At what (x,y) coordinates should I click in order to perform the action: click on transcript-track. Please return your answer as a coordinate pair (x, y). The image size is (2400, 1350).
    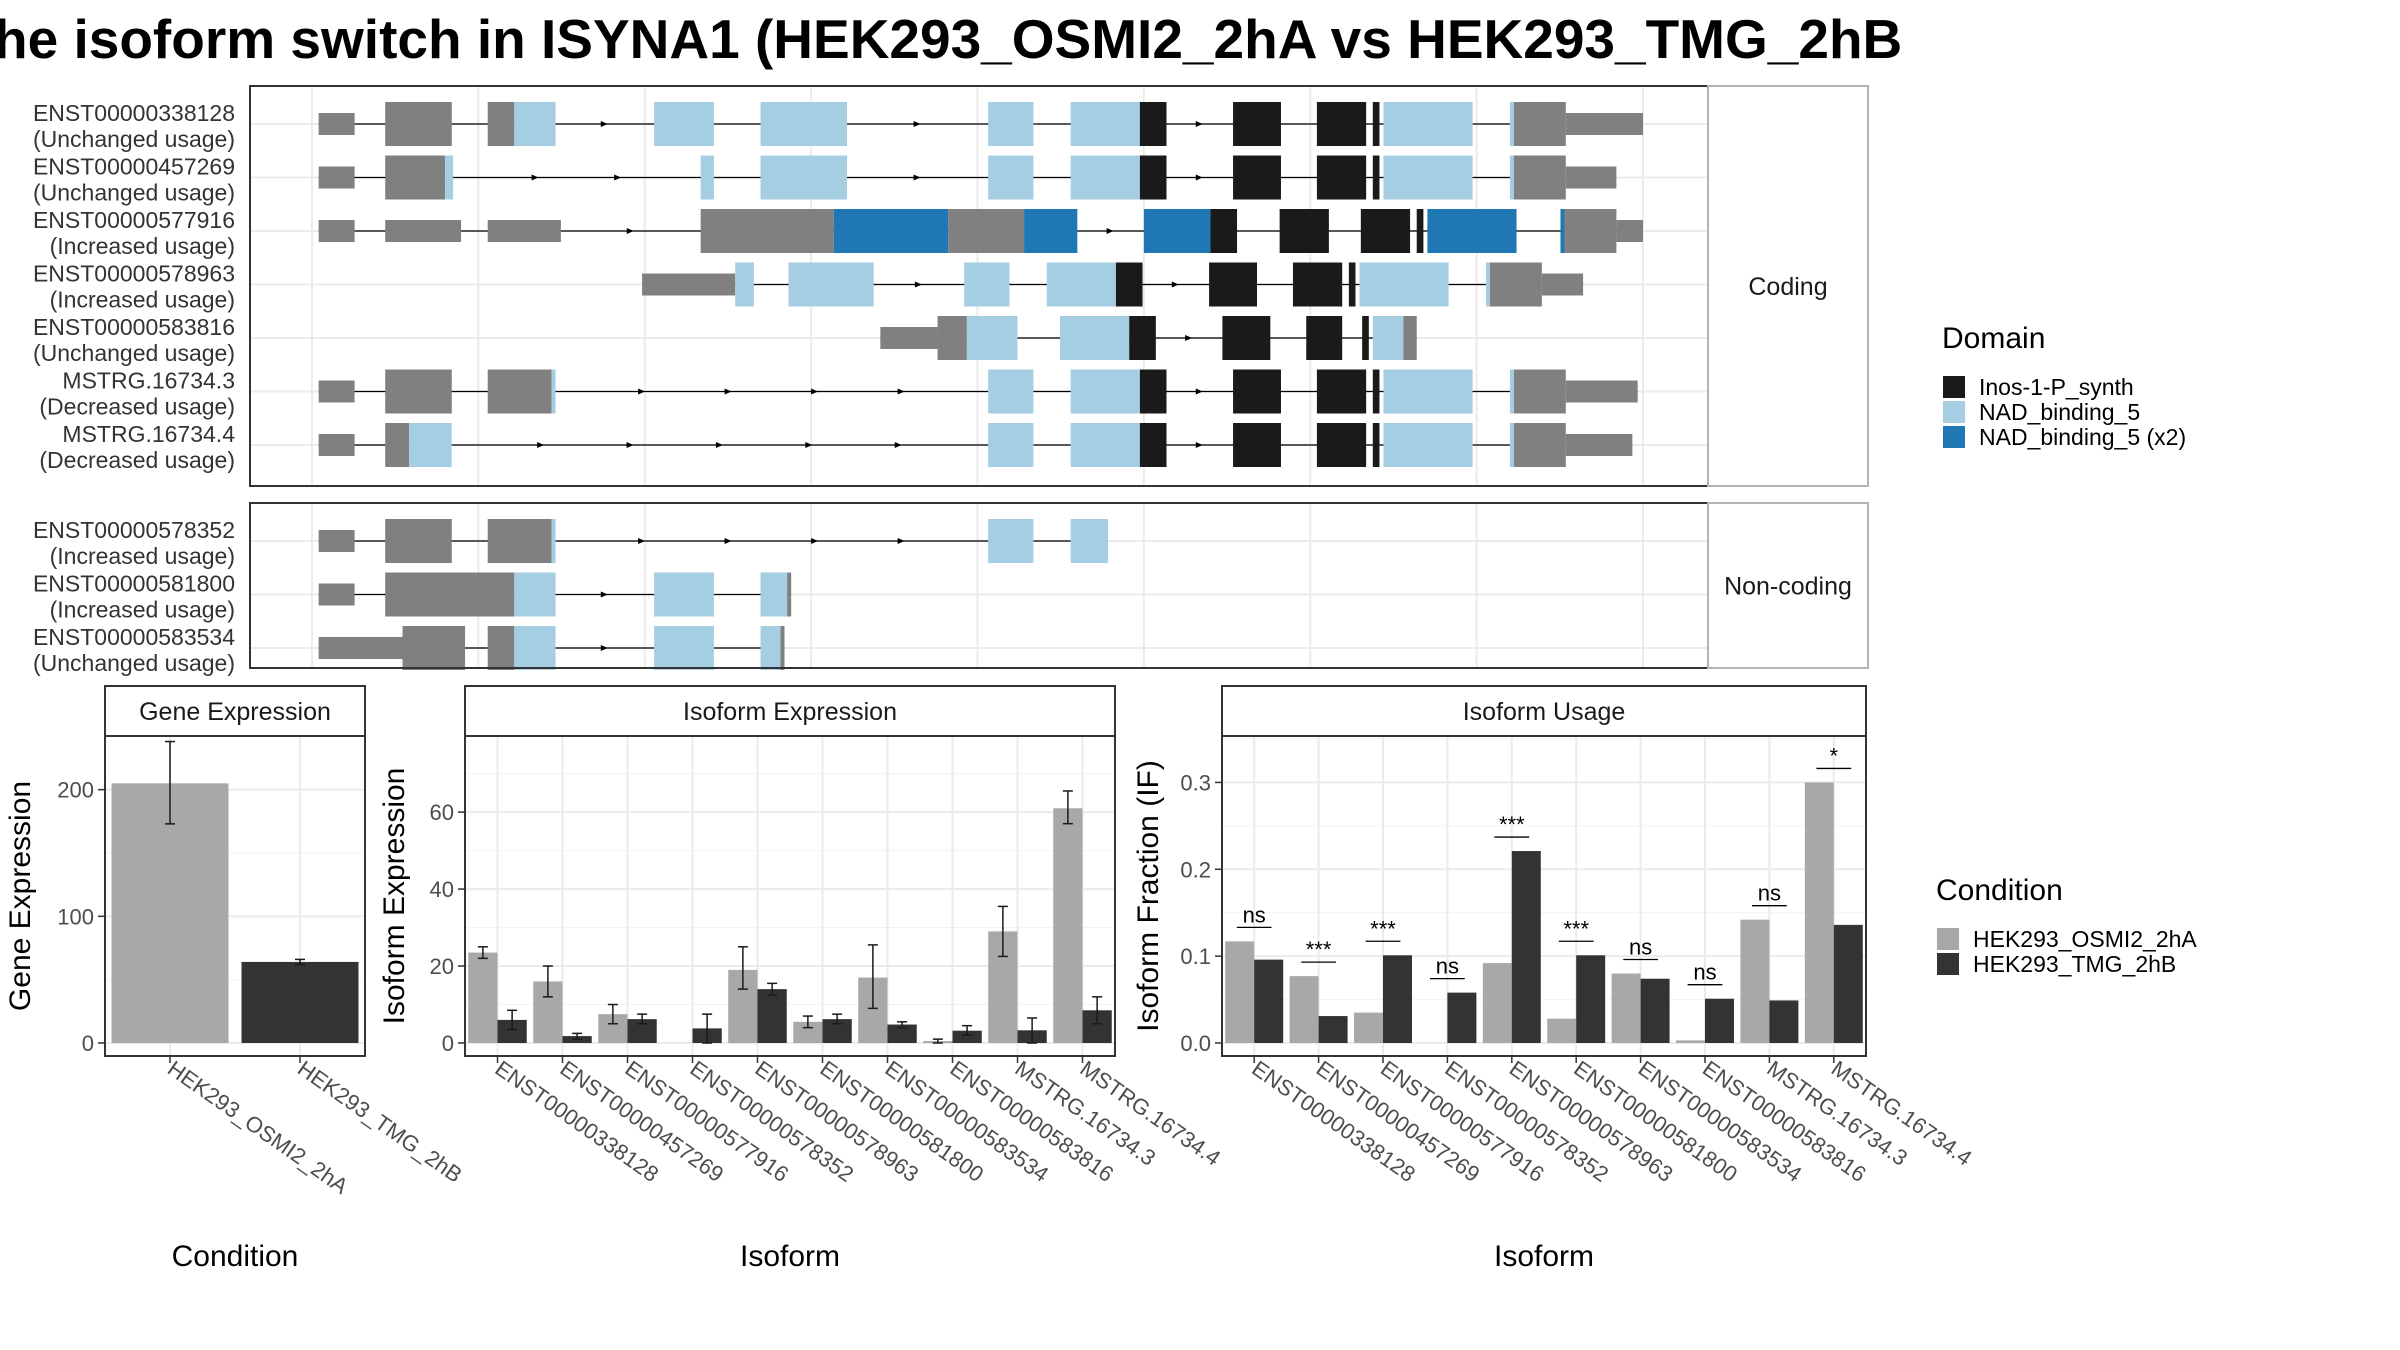
    Looking at the image, I should click on (980, 231).